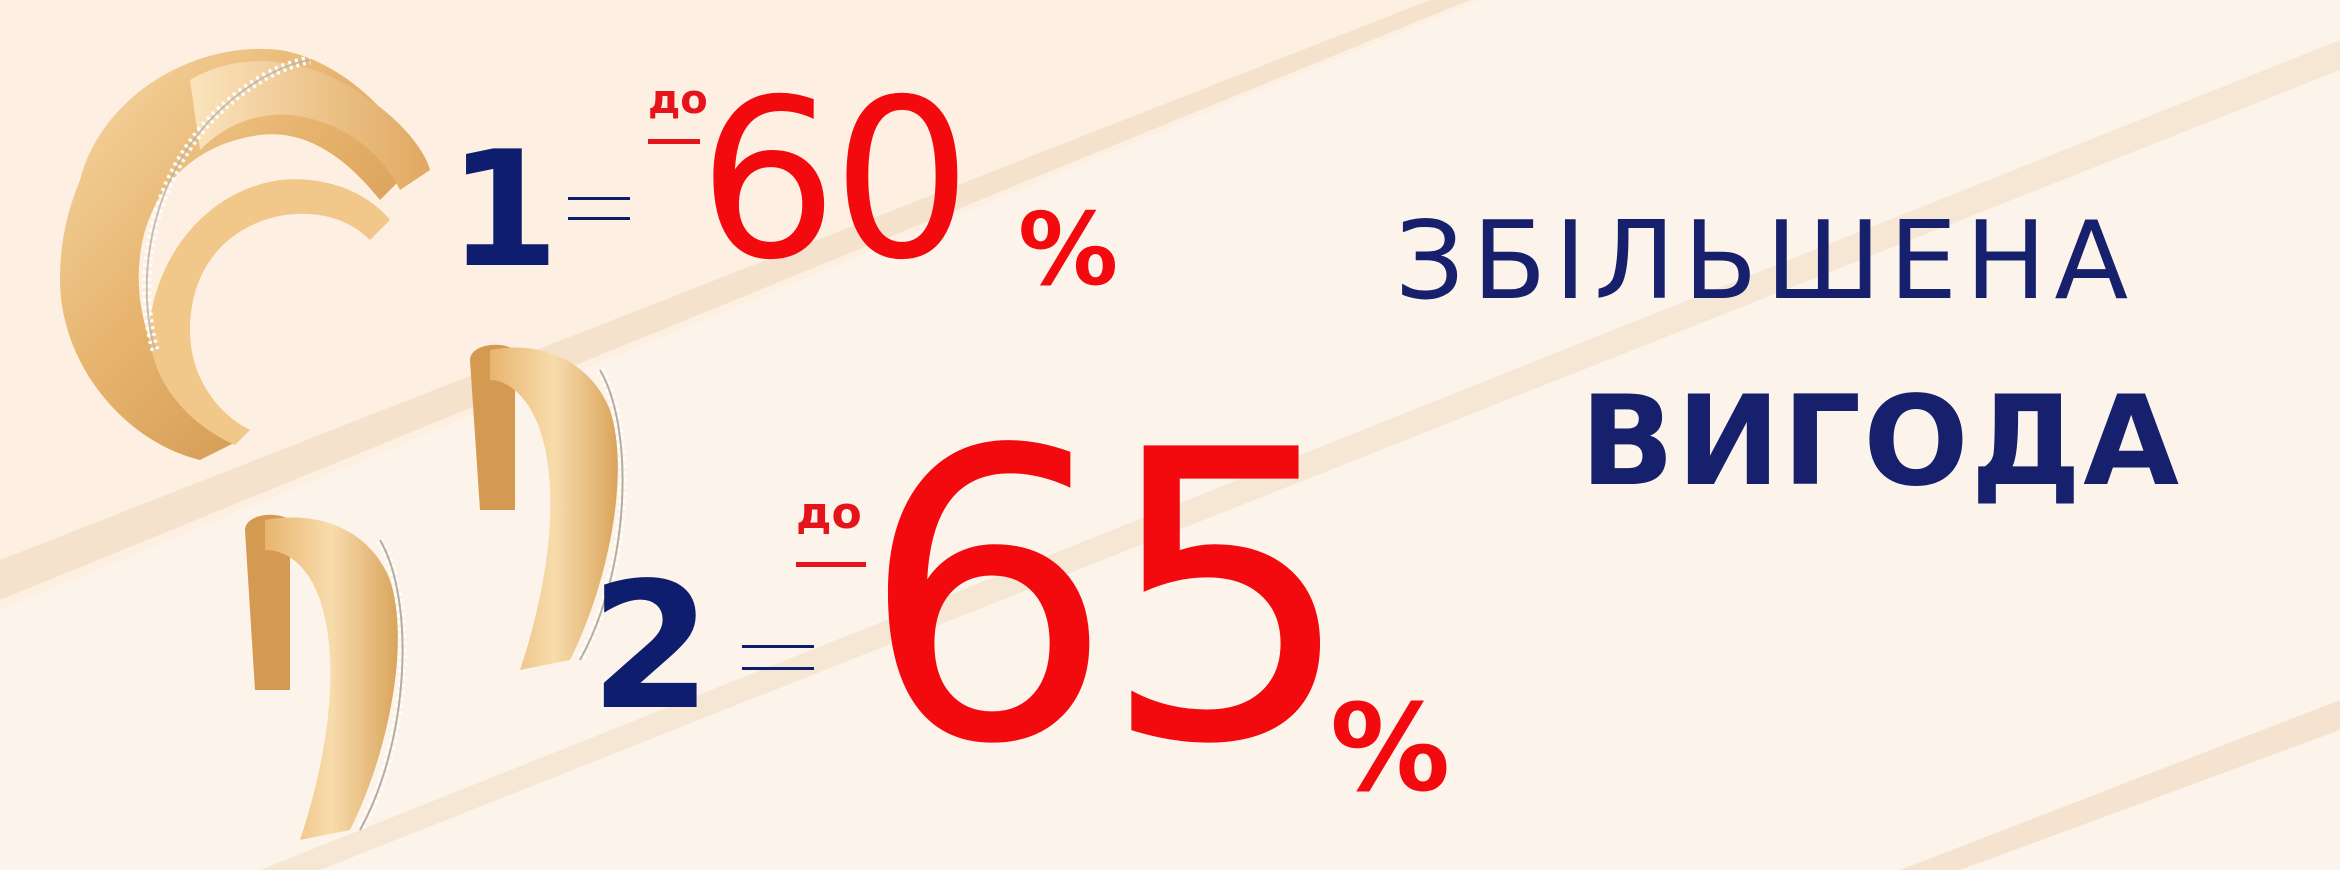 This screenshot has height=870, width=2340. I want to click on offer-2-prefix: до, so click(829, 513).